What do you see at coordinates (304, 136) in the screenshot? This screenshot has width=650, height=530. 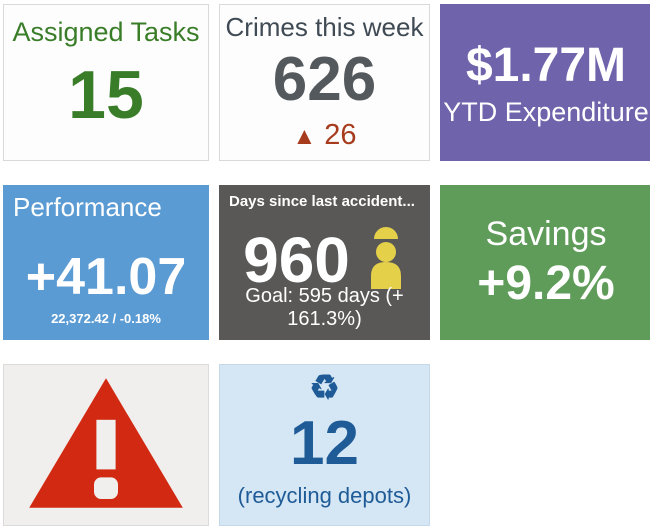 I see `triangle-up-icon: ▲` at bounding box center [304, 136].